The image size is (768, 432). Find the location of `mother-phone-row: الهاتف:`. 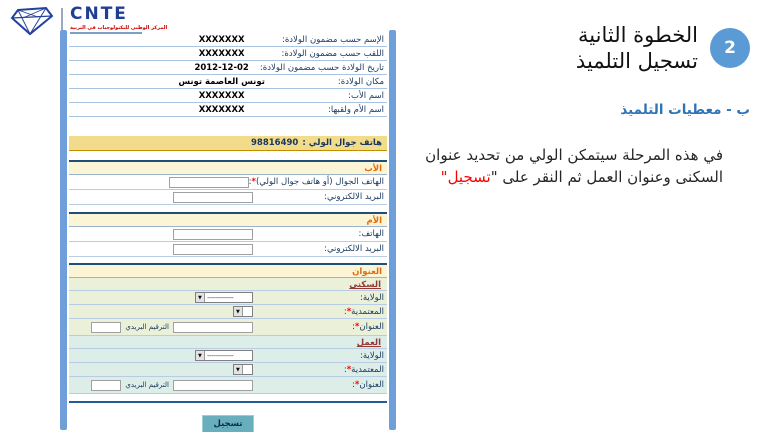

mother-phone-row: الهاتف: is located at coordinates (228, 234).